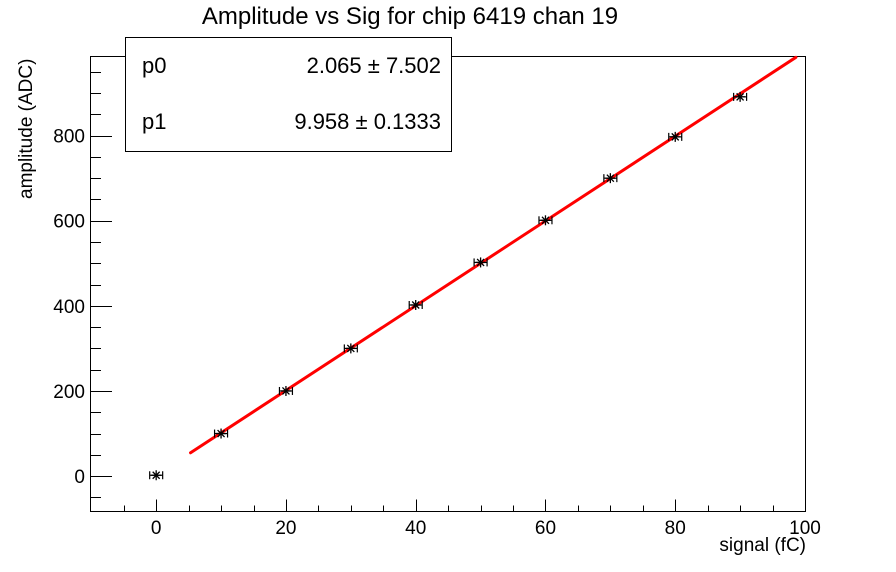 Image resolution: width=896 pixels, height=572 pixels. What do you see at coordinates (288, 122) in the screenshot?
I see `stats-row-p1: p1 9.958 ± 0.1333` at bounding box center [288, 122].